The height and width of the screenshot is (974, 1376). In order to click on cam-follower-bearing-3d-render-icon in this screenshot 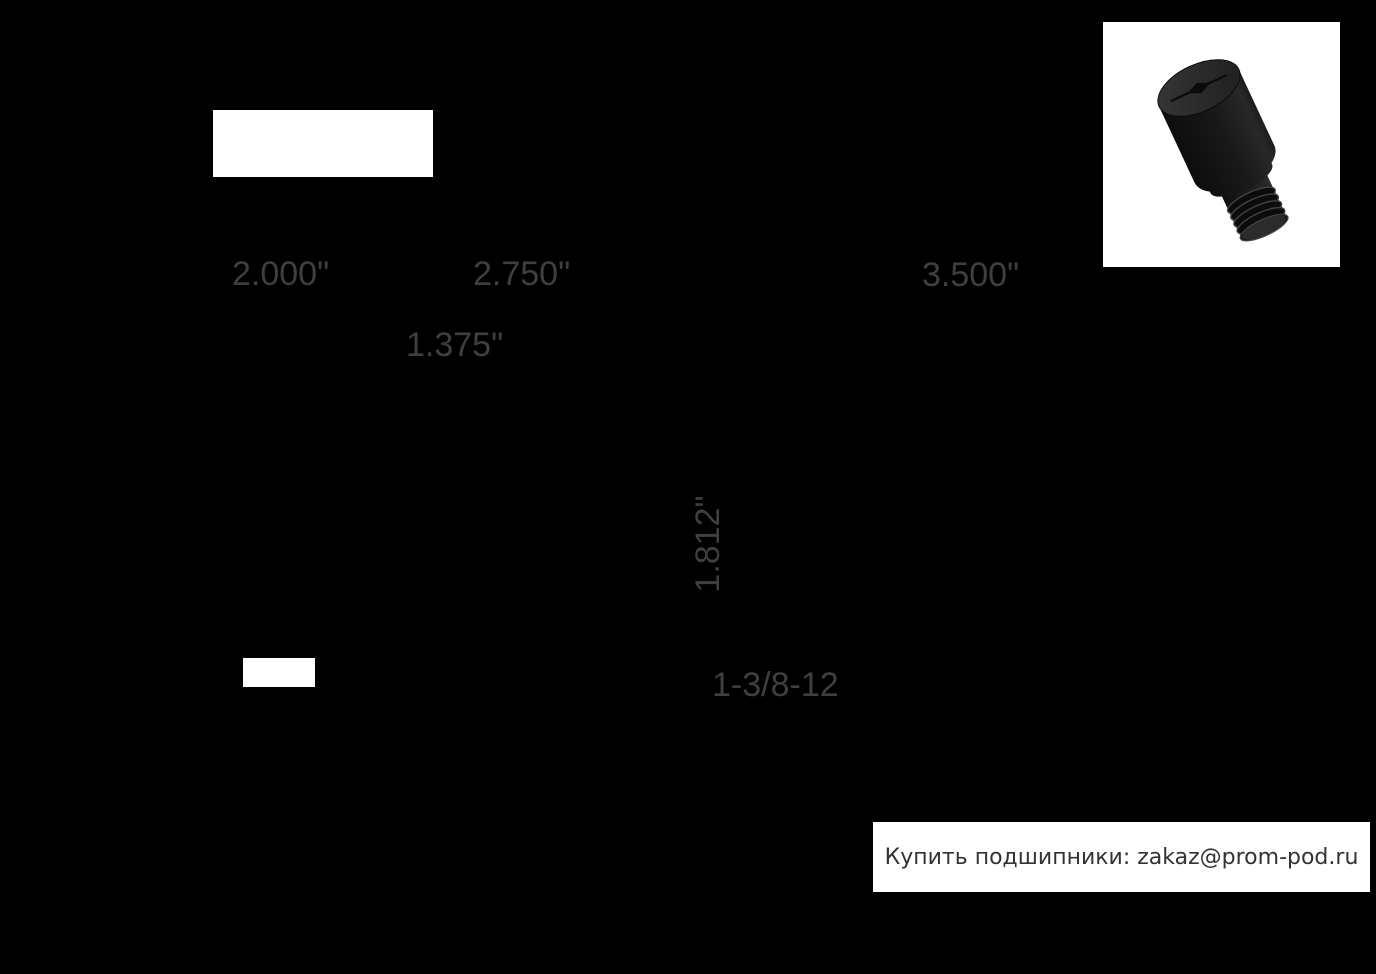, I will do `click(1223, 150)`.